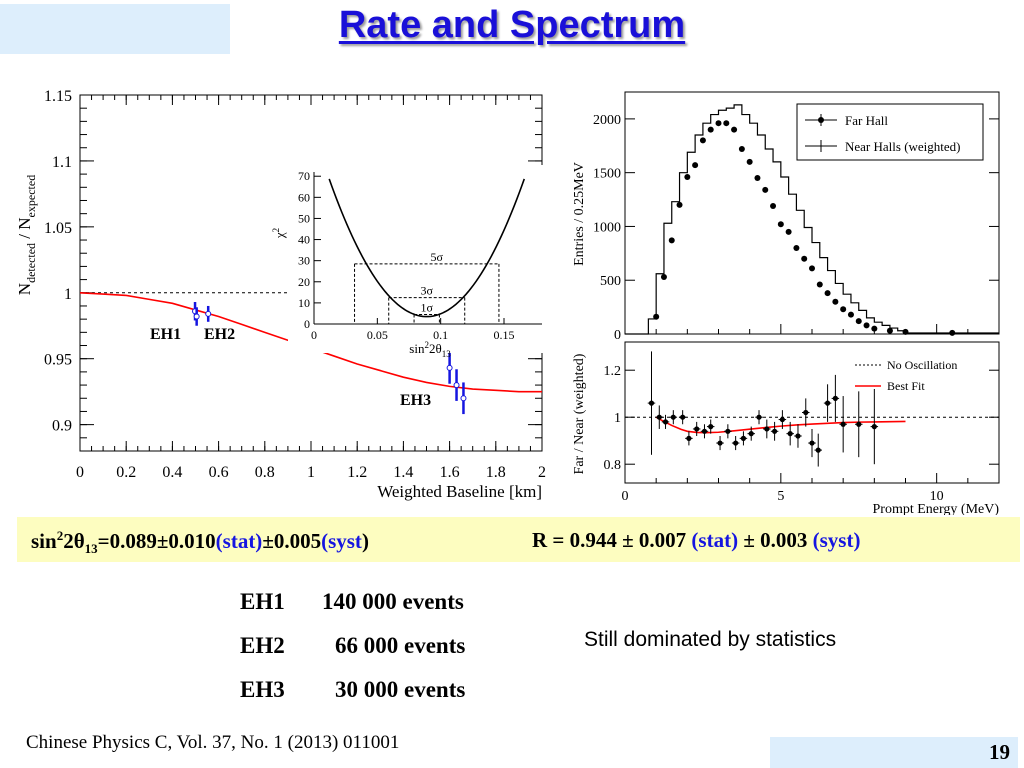 The image size is (1024, 768). I want to click on best-fit-curve, so click(780, 425).